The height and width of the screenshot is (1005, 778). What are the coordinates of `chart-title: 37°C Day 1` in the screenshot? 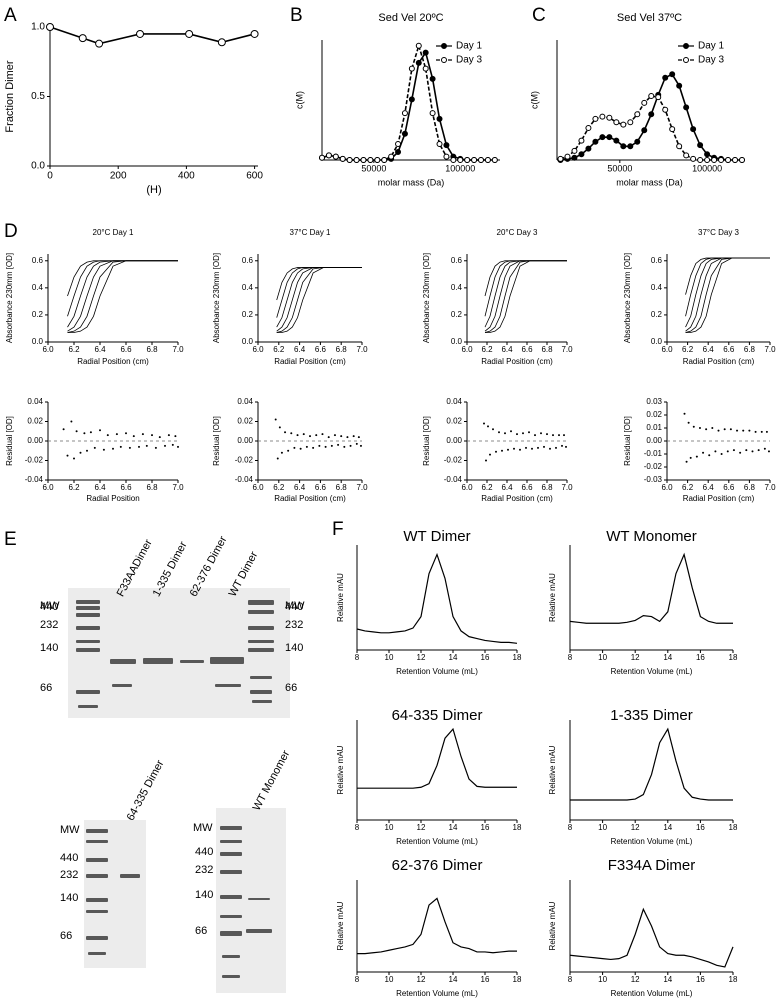 It's located at (311, 232).